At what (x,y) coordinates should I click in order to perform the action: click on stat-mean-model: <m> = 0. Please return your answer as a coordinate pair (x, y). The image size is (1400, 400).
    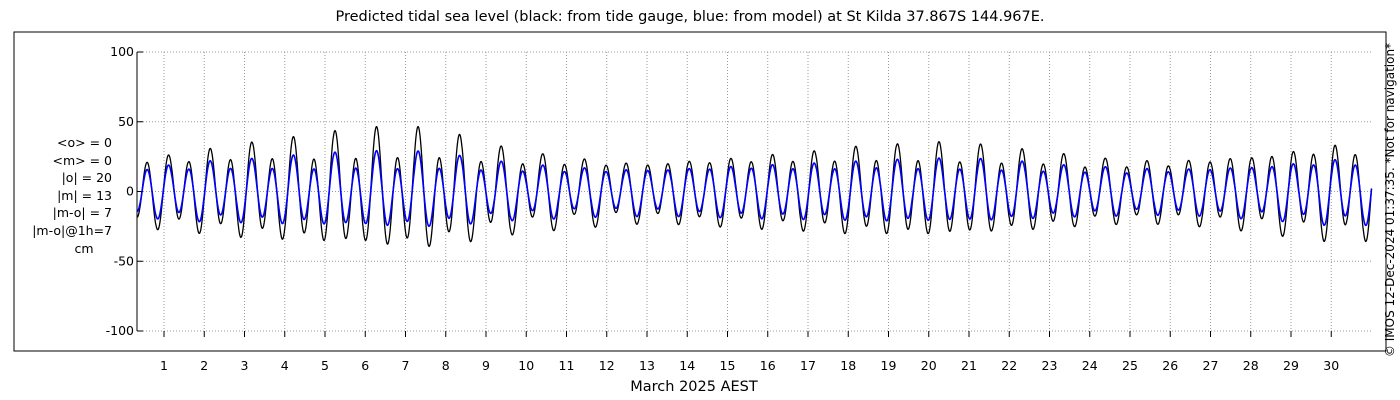
    Looking at the image, I should click on (82, 160).